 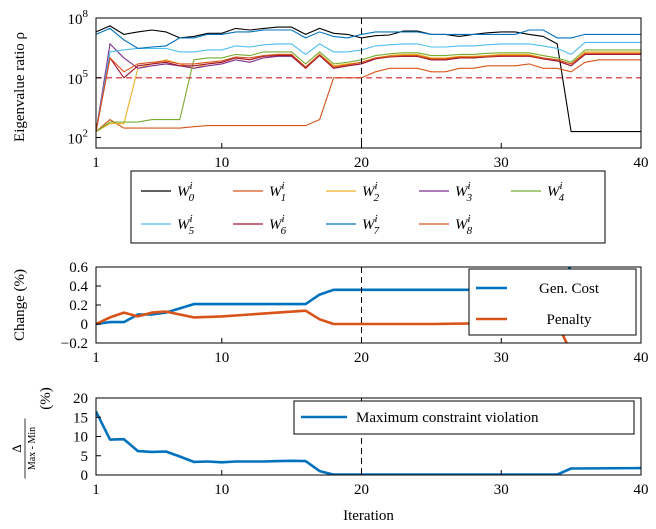 What do you see at coordinates (368, 516) in the screenshot?
I see `x-axis-label: Iteration` at bounding box center [368, 516].